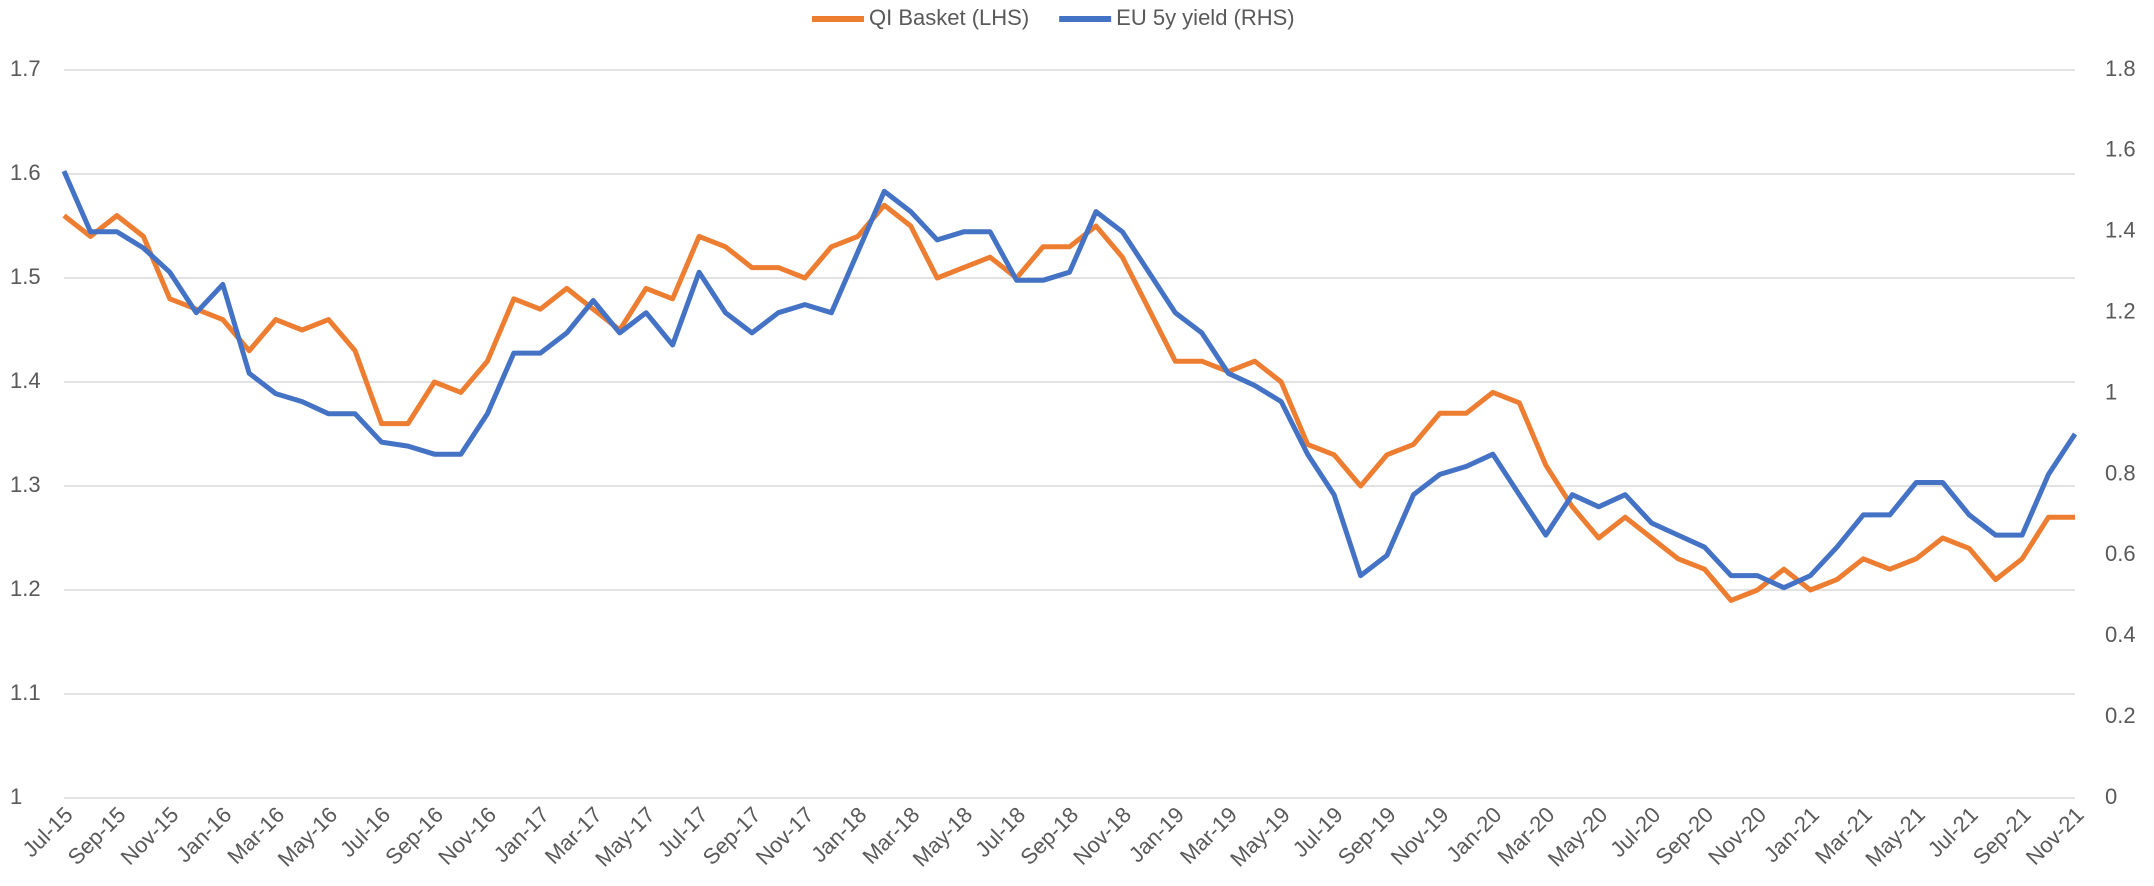 The width and height of the screenshot is (2154, 886). I want to click on y2-tick-label: 1.2, so click(2120, 310).